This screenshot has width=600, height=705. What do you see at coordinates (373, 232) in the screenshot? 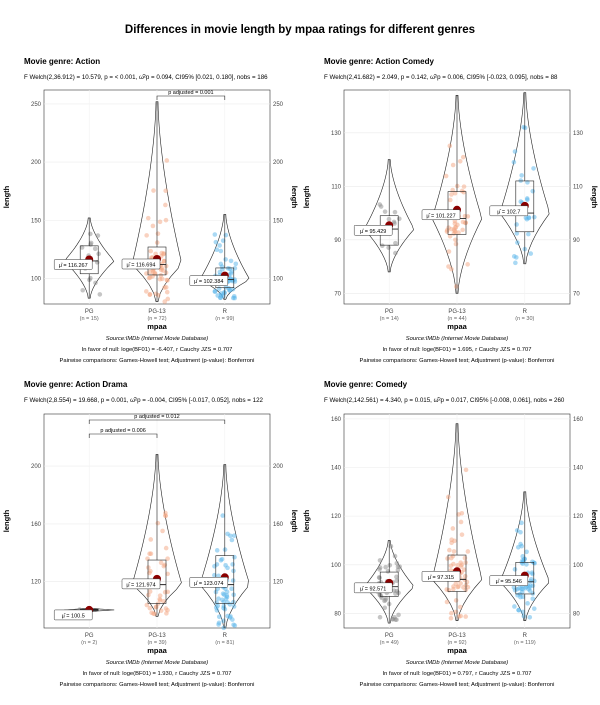
I see `mean-label: μ̂ = 95.429` at bounding box center [373, 232].